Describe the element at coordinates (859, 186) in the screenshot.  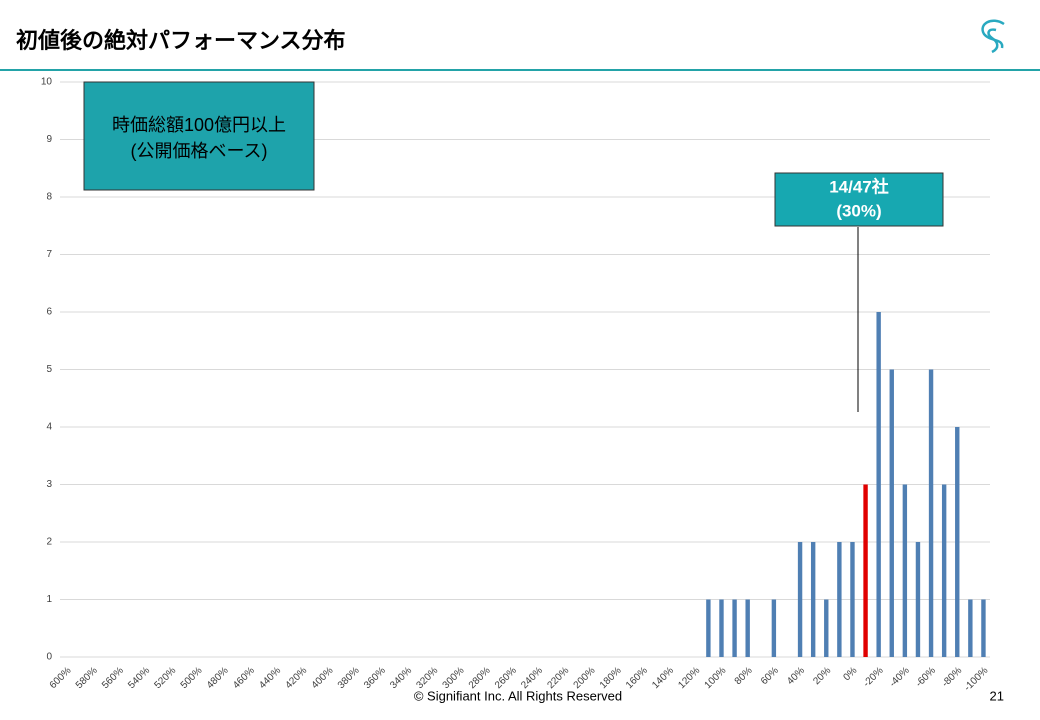
I see `callout-line: 14/47社` at that location.